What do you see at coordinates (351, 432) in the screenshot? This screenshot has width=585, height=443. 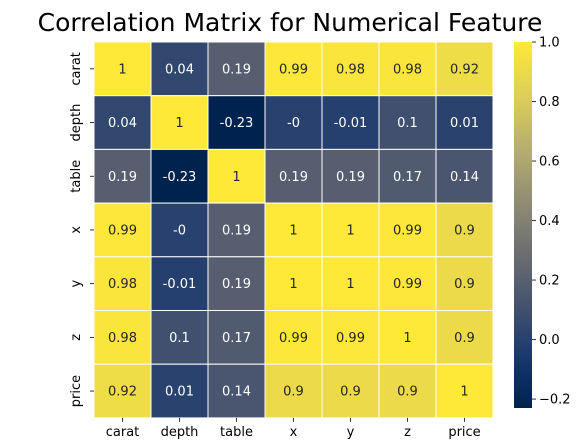 I see `x-tick-label: y` at bounding box center [351, 432].